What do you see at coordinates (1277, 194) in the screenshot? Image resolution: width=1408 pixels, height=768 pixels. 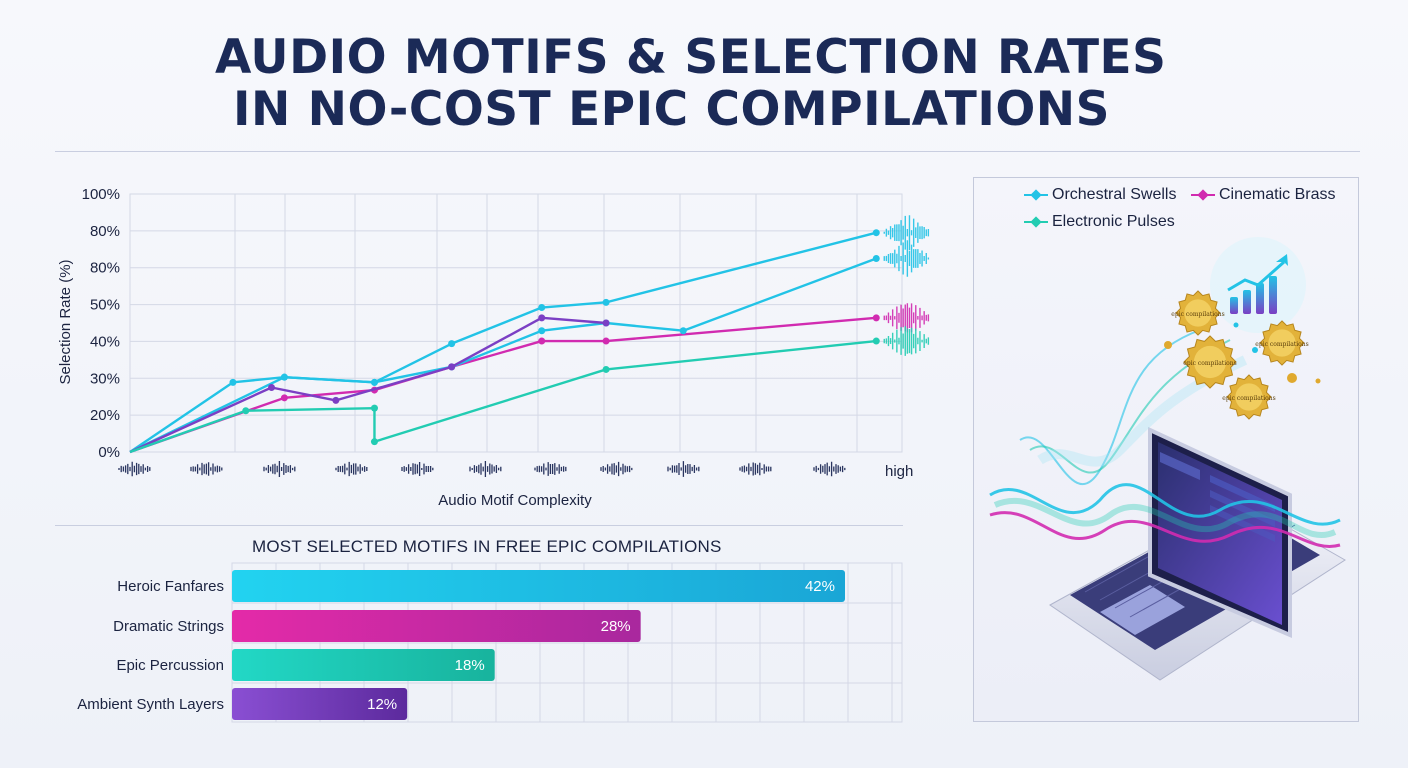 I see `legend-label: Cinematic Brass` at bounding box center [1277, 194].